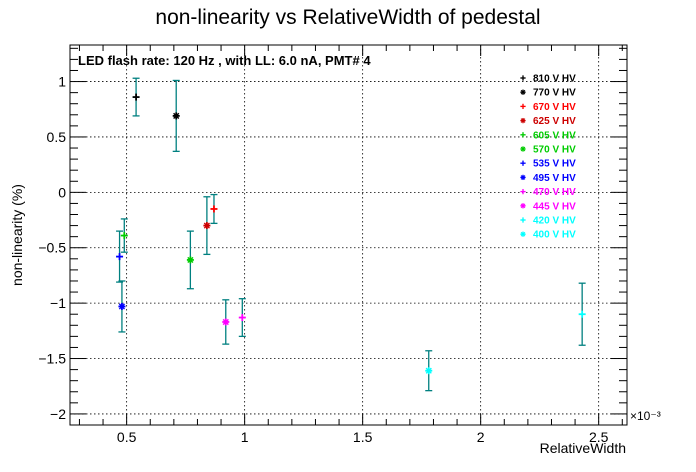 The image size is (696, 472). I want to click on legend-label: 535 V HV, so click(554, 164).